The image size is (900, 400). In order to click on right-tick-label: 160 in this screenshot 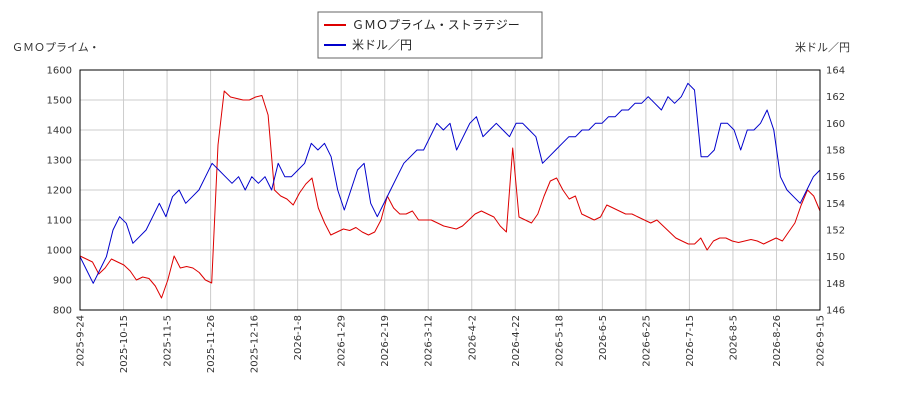, I will do `click(835, 124)`.